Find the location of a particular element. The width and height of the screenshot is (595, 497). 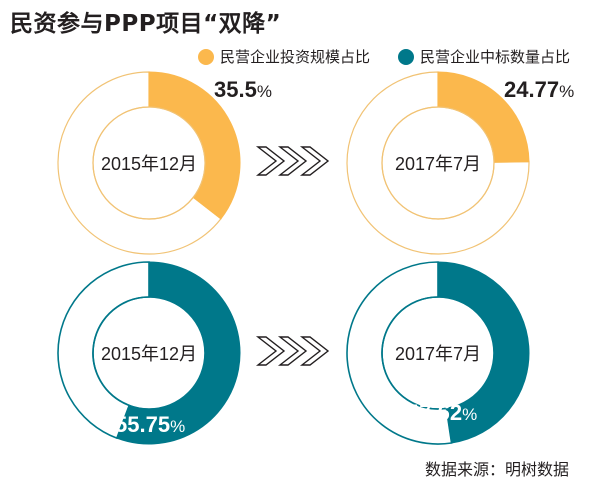

donut-0: 2015年12月 35.5% is located at coordinates (164, 163).